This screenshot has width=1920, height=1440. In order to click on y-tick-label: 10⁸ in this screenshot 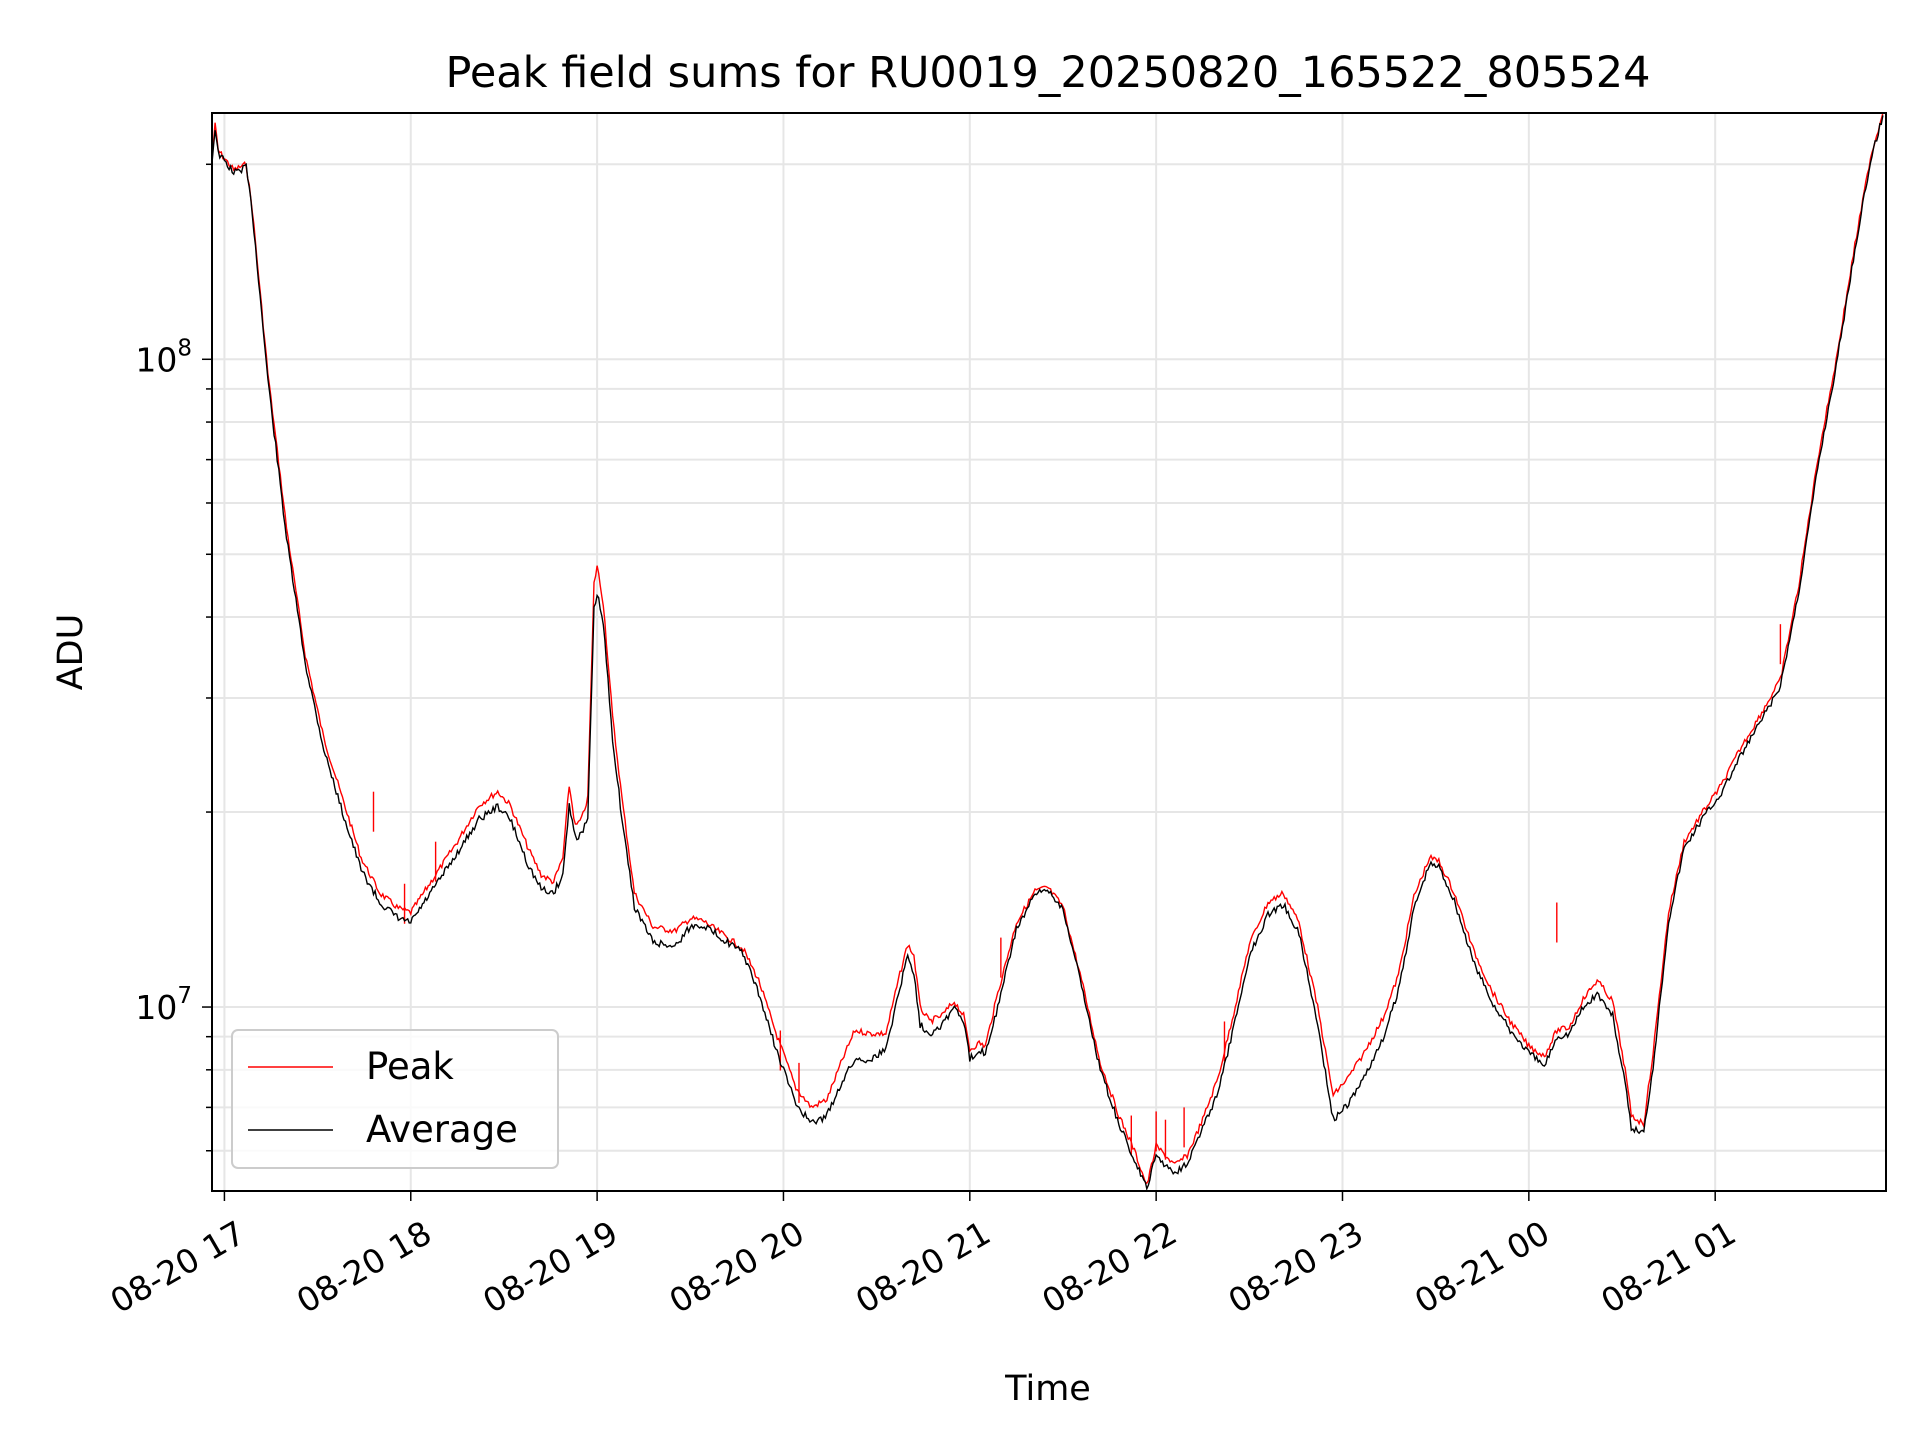, I will do `click(163, 357)`.